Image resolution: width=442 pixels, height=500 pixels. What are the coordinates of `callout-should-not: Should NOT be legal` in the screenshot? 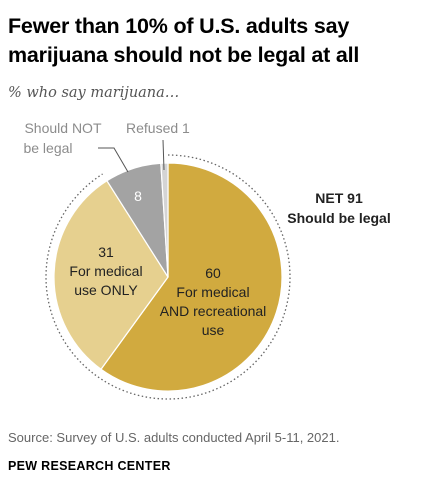 It's located at (62, 138).